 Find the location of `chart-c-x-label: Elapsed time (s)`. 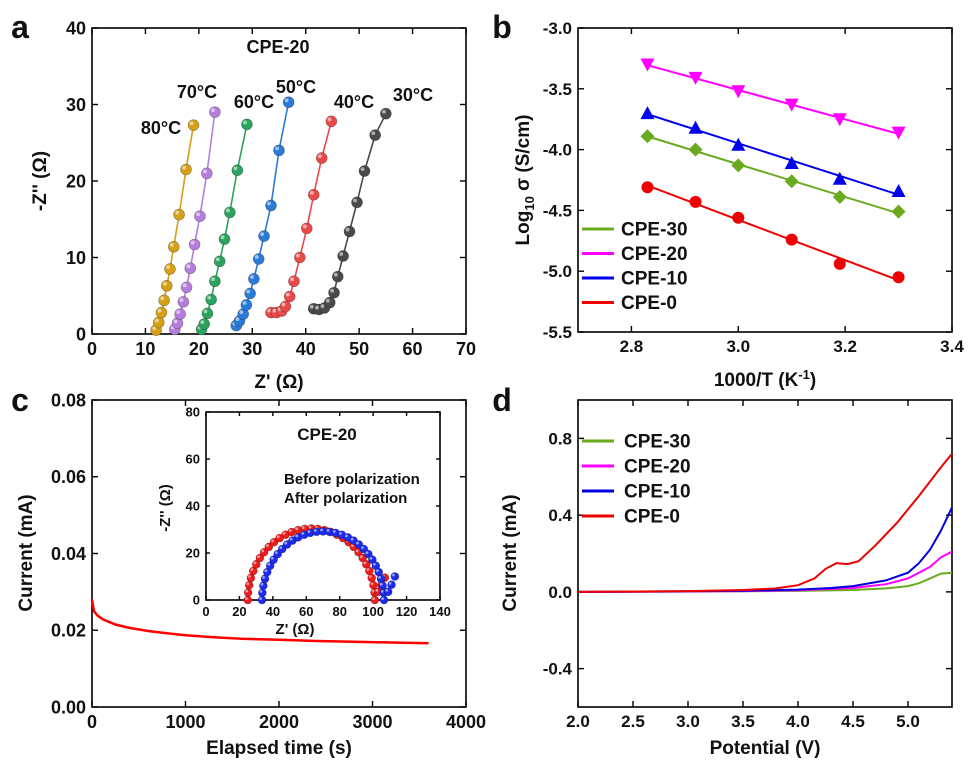

chart-c-x-label: Elapsed time (s) is located at coordinates (279, 748).